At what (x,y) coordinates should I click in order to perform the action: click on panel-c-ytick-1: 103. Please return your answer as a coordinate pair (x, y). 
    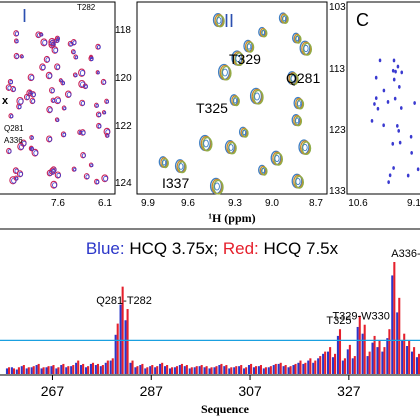
    Looking at the image, I should click on (337, 7).